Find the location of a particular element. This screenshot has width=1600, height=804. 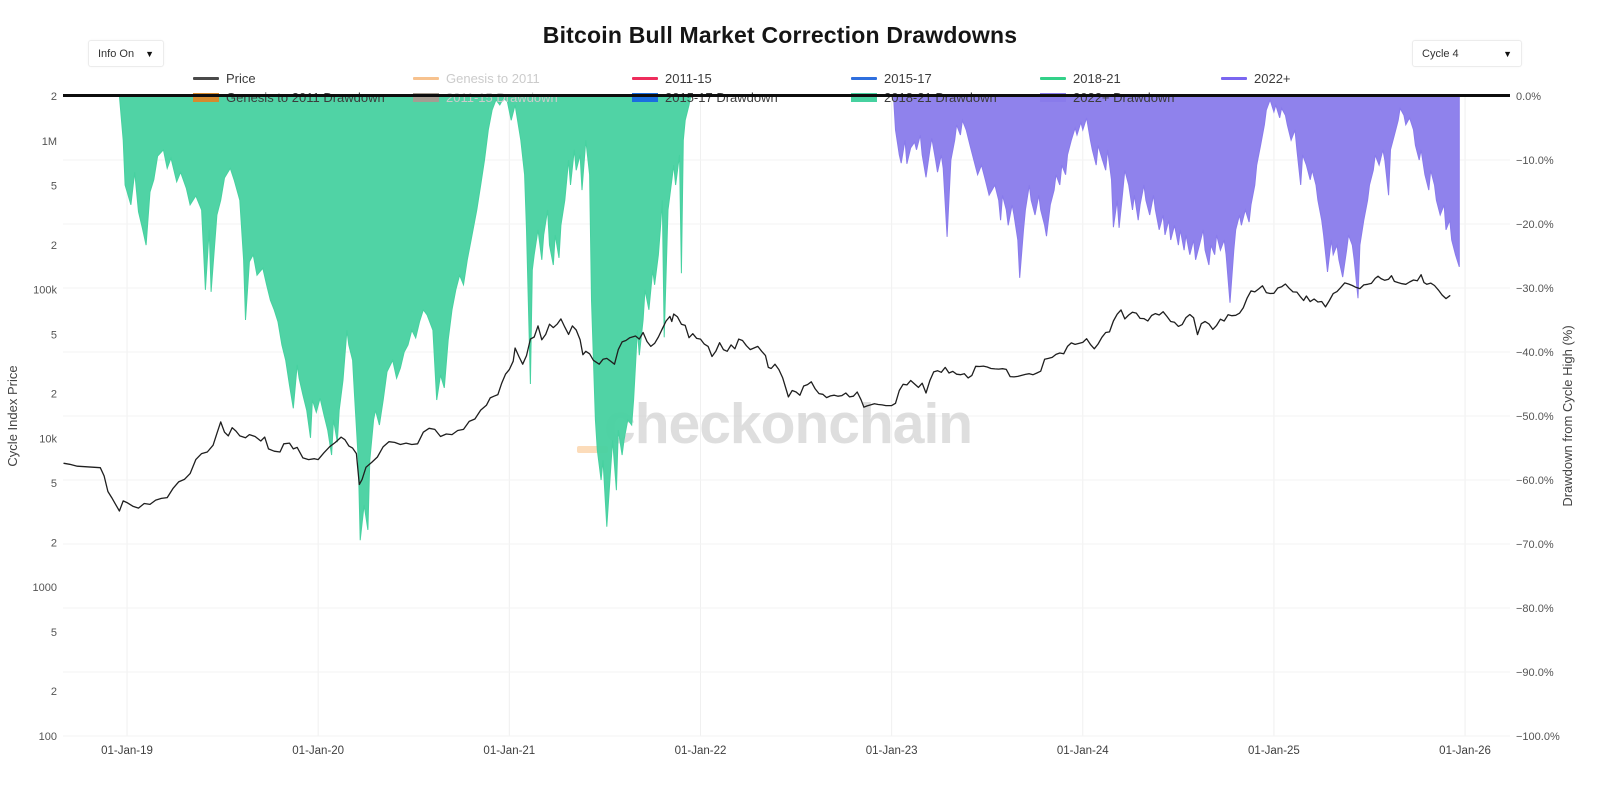

x-tick-label: 01-Jan-22 is located at coordinates (701, 751).